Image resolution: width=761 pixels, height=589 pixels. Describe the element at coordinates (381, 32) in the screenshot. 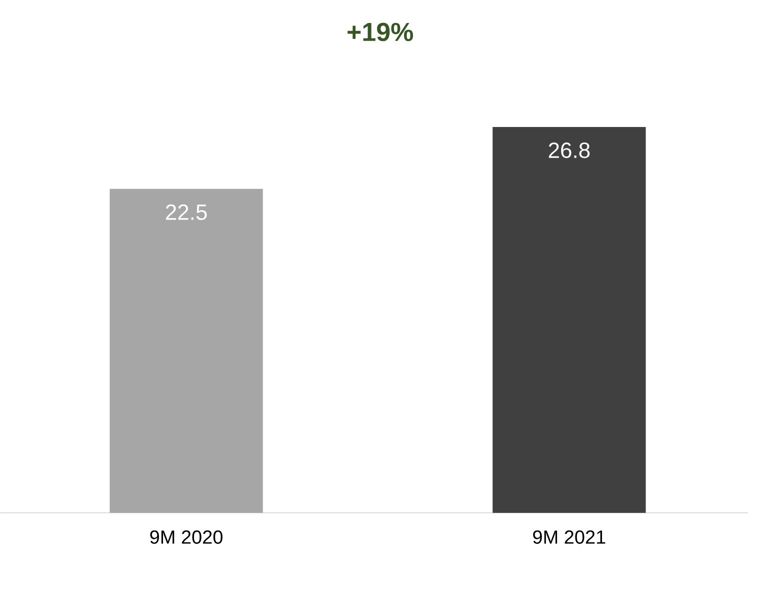

I see `chart-title: +19%` at that location.